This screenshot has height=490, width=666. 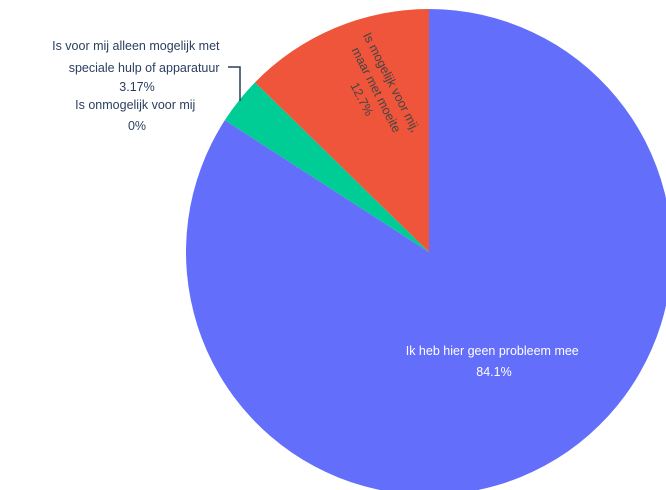 I want to click on pie-slice-is-mogelijk-voor-mij-maar-met-moeite, so click(x=341, y=130).